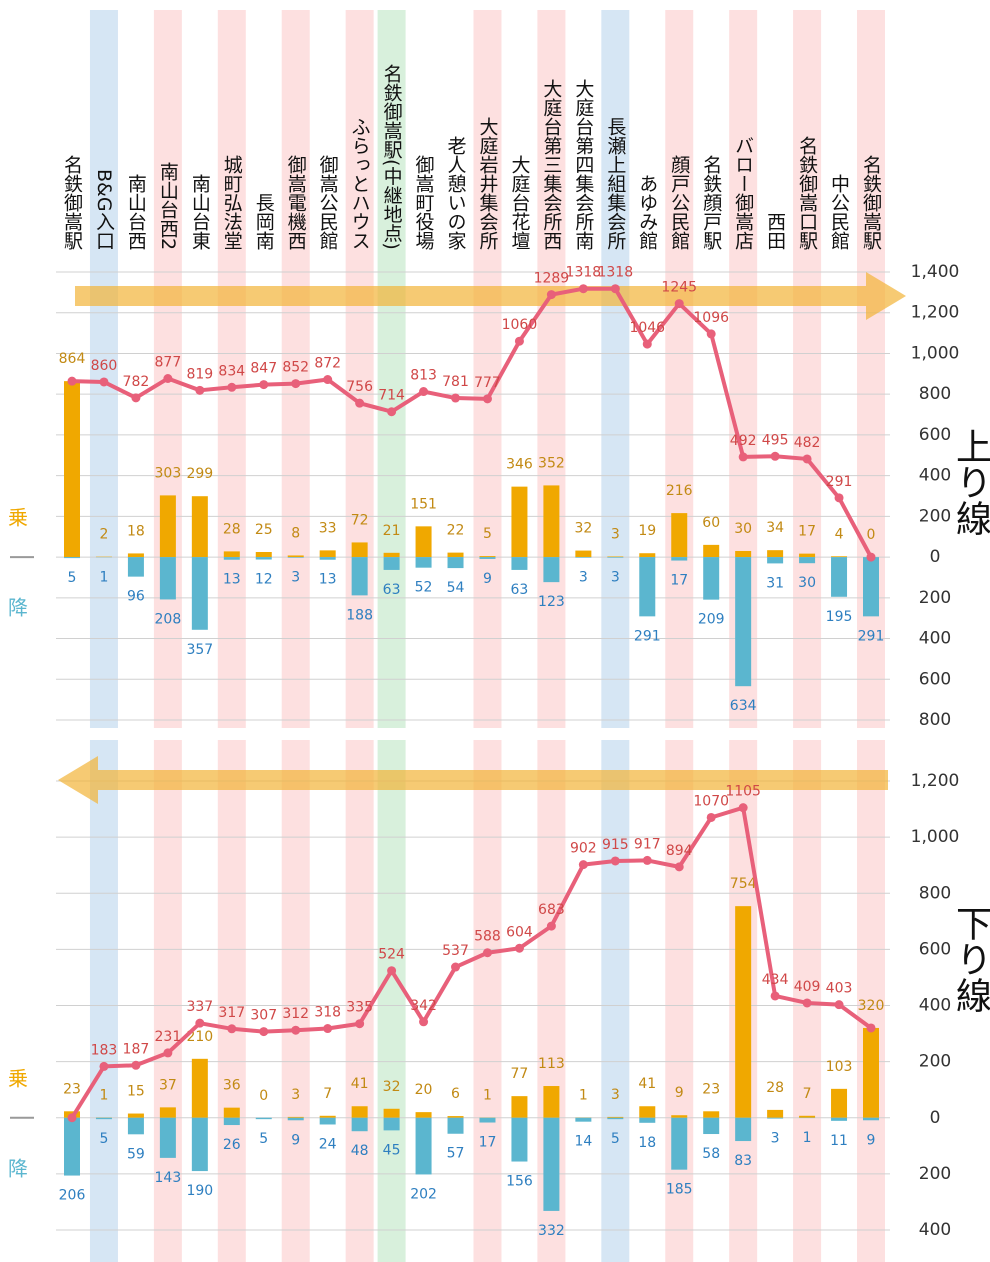 The width and height of the screenshot is (990, 1262). Describe the element at coordinates (264, 530) in the screenshot. I see `bar-label: 25` at that location.